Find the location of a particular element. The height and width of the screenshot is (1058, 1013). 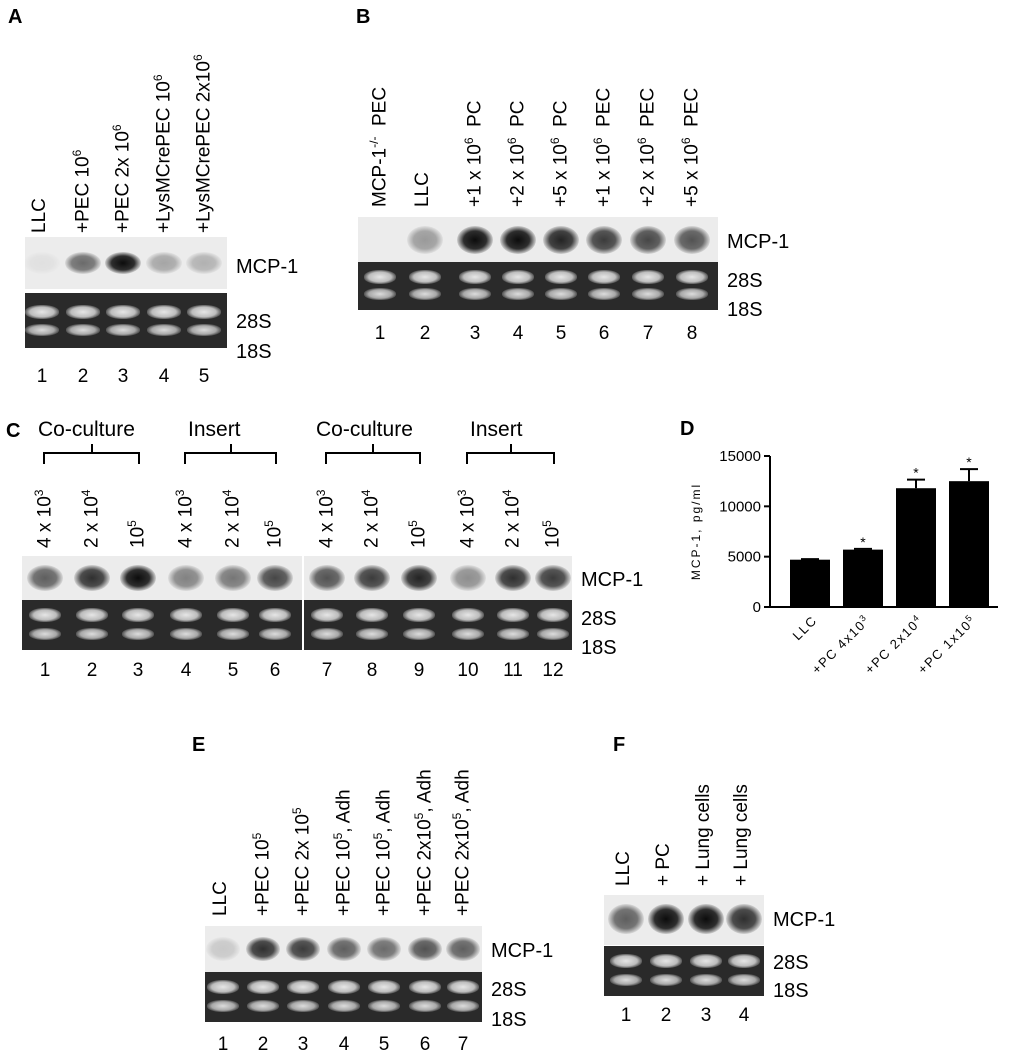

lane-label-text: +5 x 10 is located at coordinates (692, 175).